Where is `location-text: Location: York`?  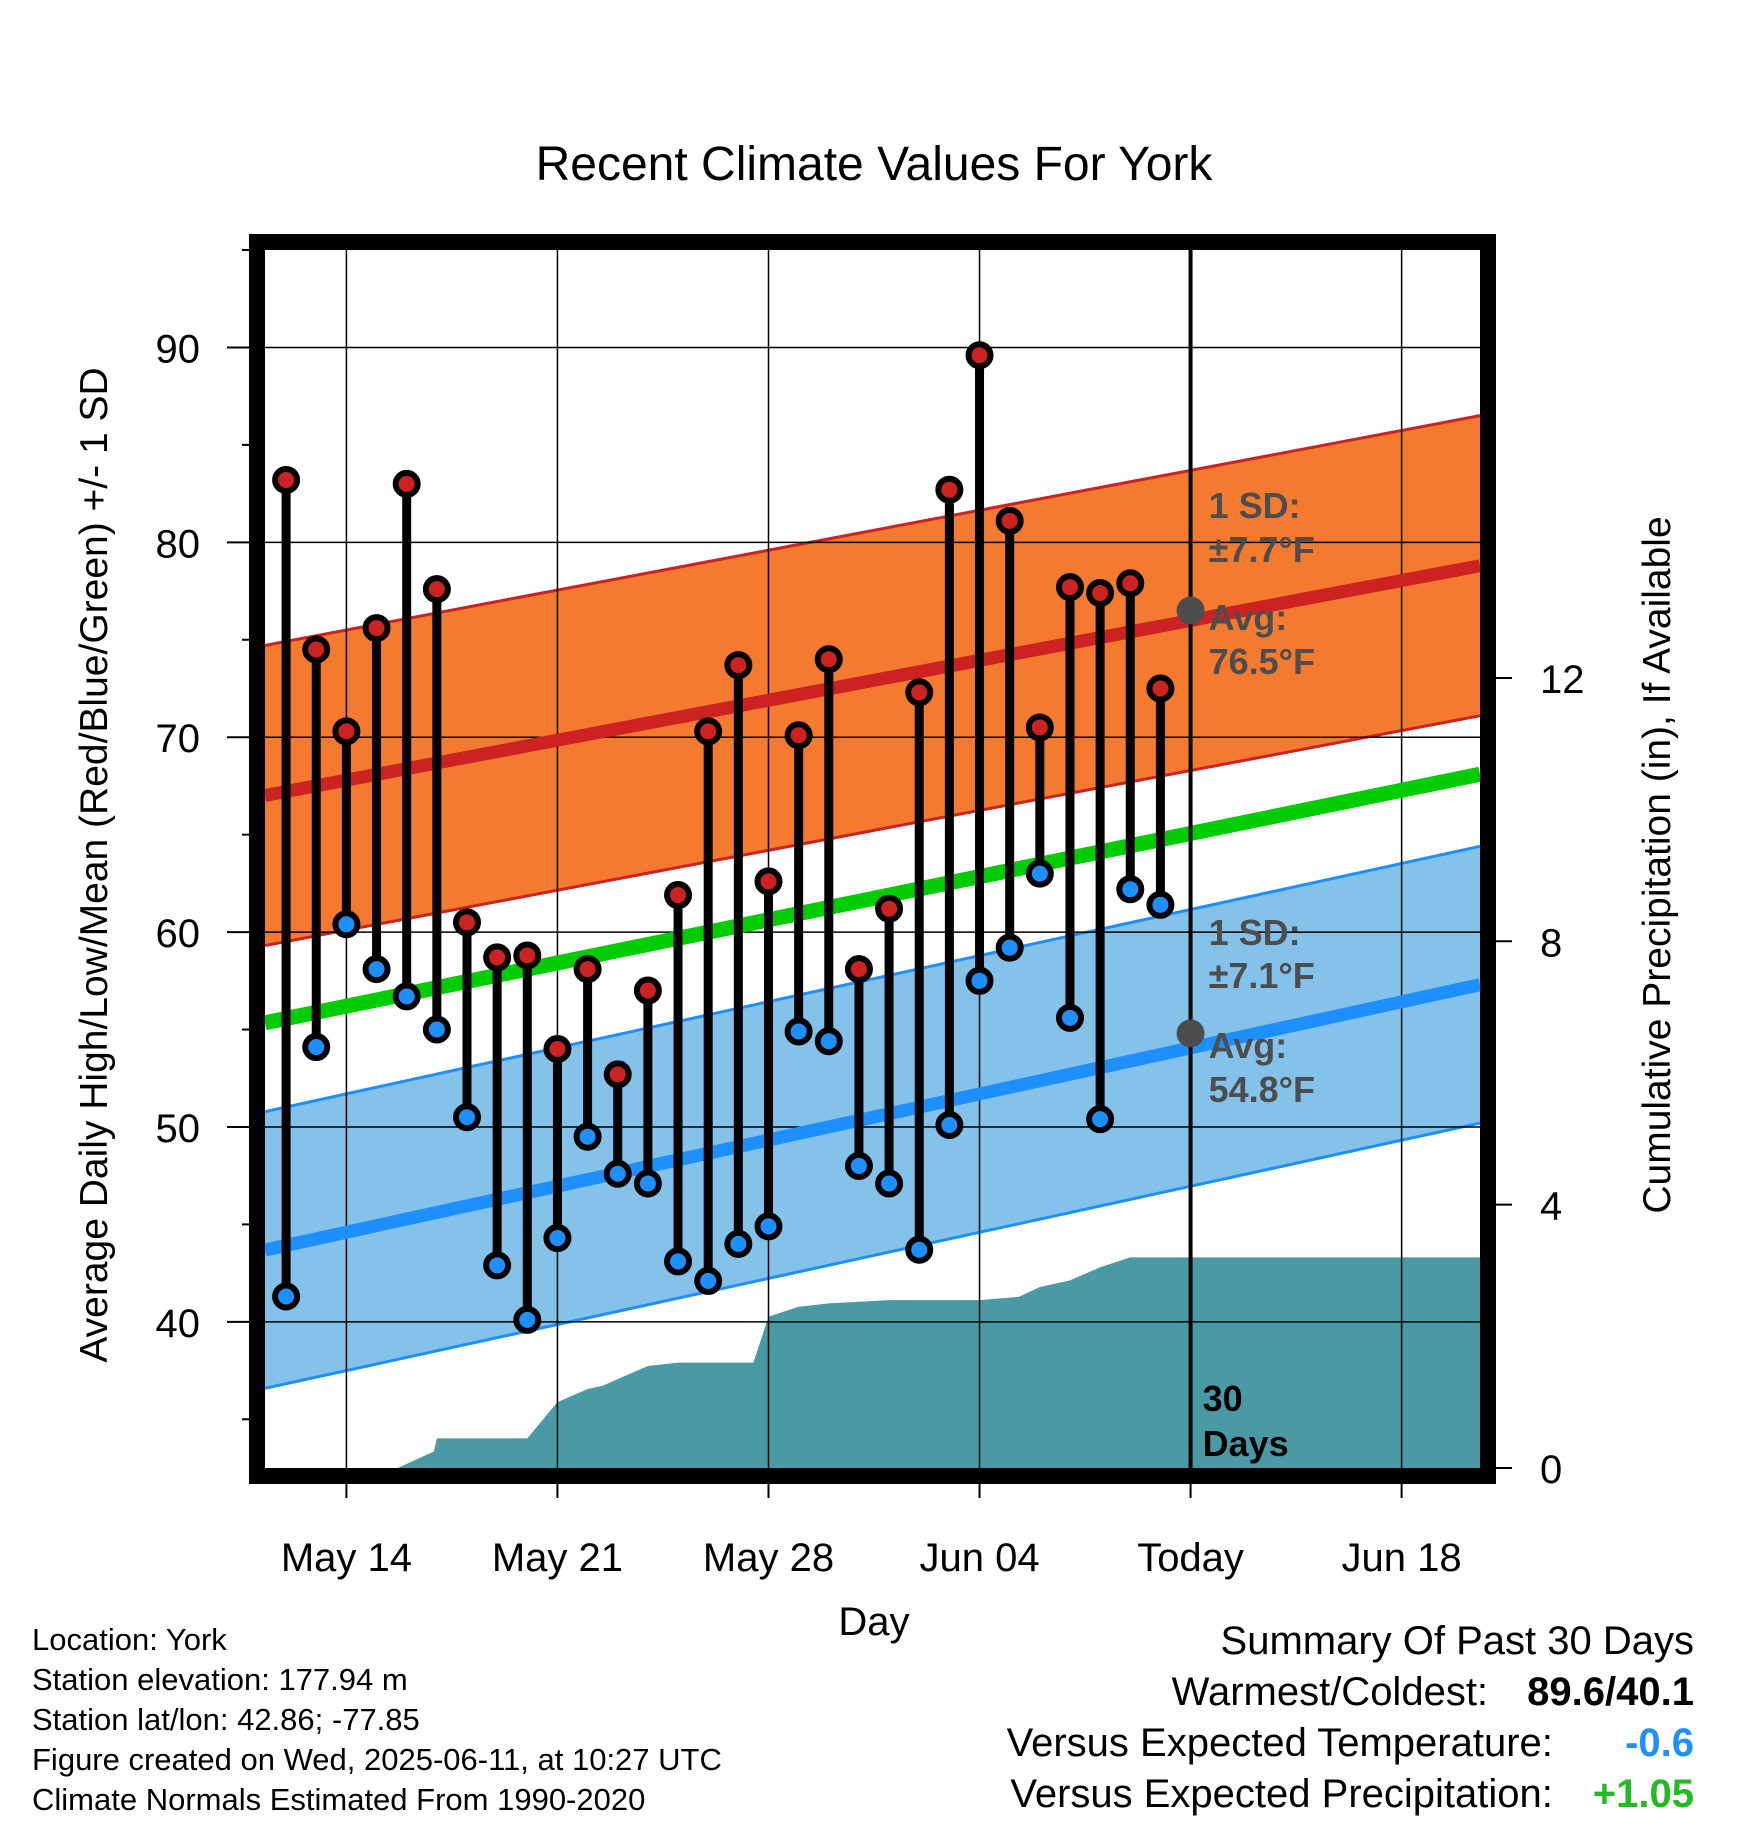
location-text: Location: York is located at coordinates (129, 1639).